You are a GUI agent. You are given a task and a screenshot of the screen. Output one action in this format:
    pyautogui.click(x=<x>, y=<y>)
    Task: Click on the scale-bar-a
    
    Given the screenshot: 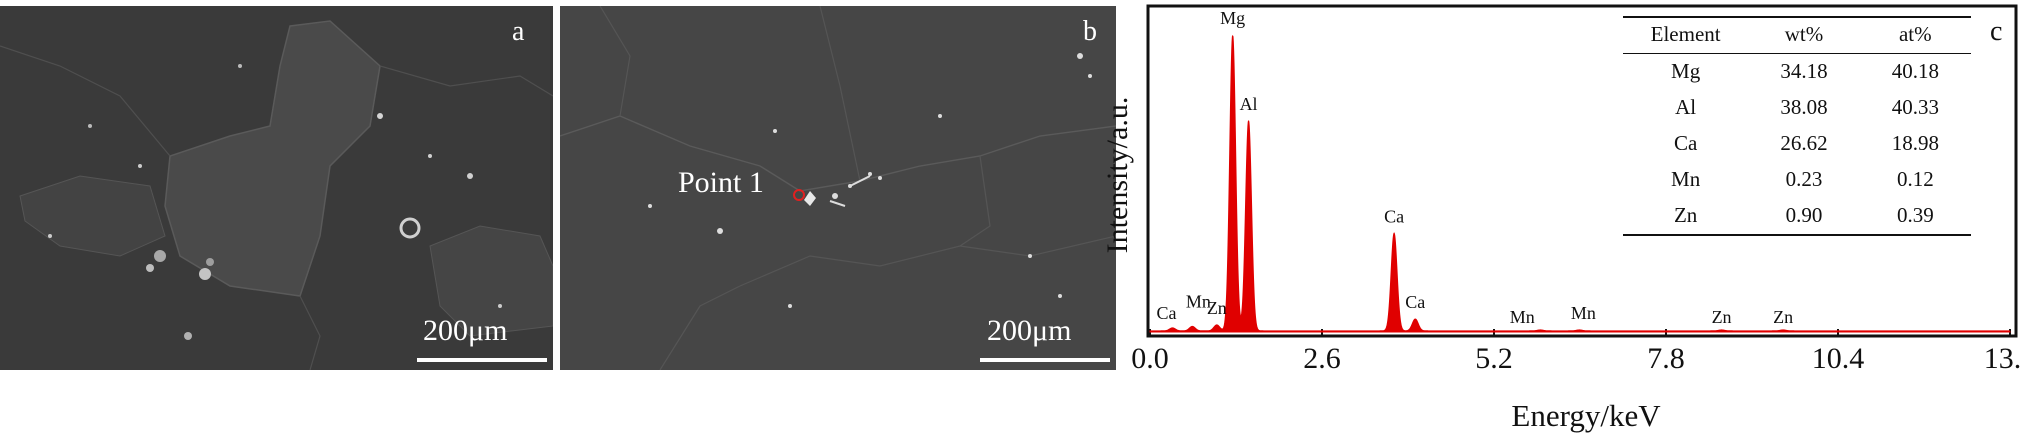 What is the action you would take?
    pyautogui.click(x=482, y=360)
    